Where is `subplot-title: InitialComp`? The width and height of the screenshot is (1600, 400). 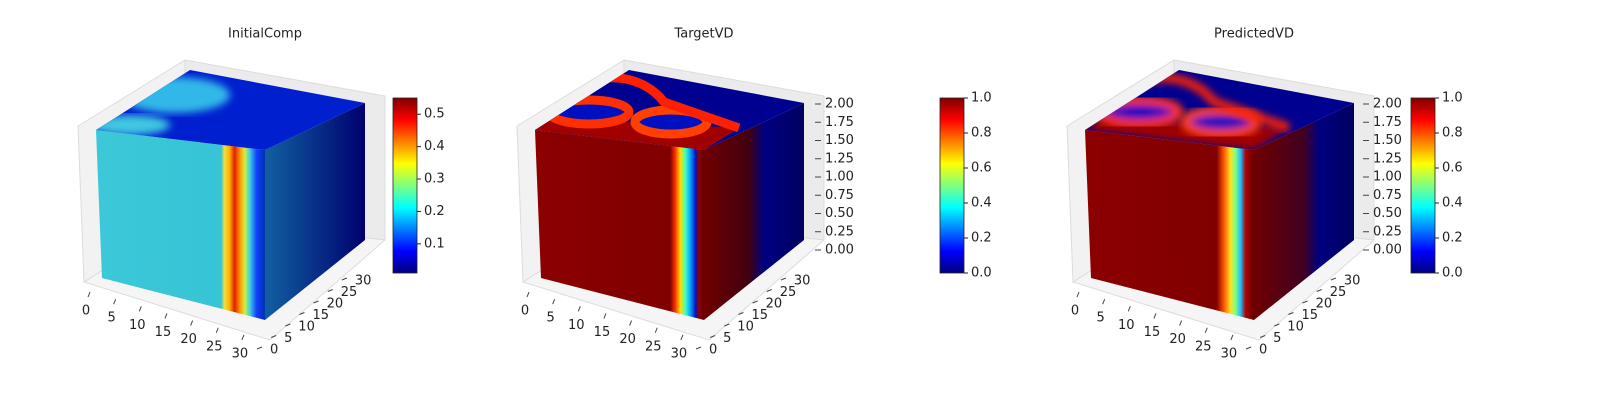 subplot-title: InitialComp is located at coordinates (265, 34).